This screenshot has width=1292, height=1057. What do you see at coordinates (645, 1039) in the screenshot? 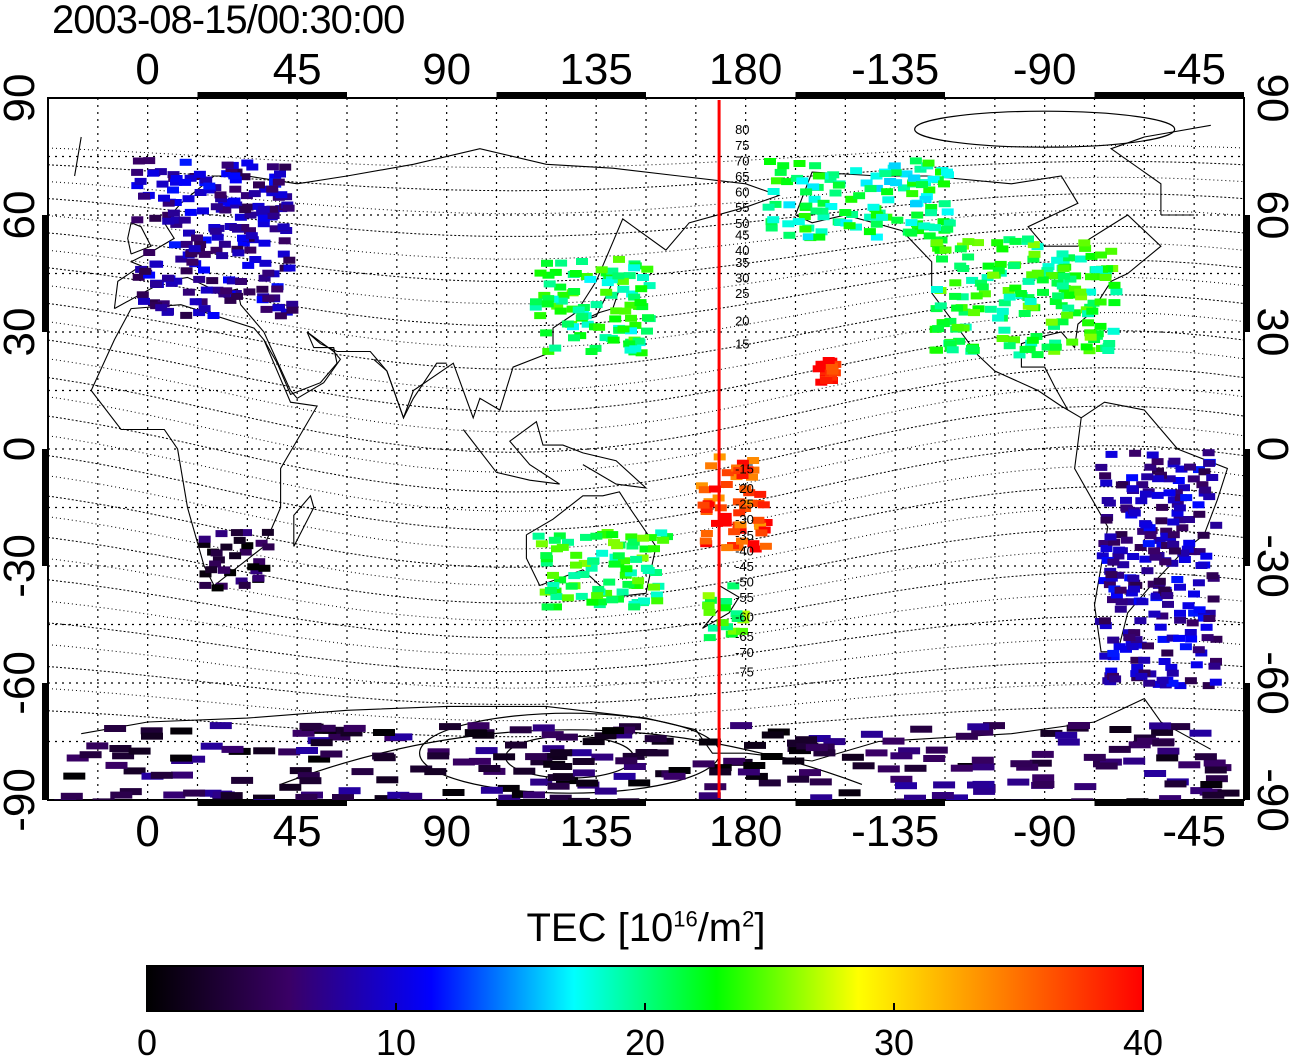
I see `colorbar-tick-label: 20` at bounding box center [645, 1039].